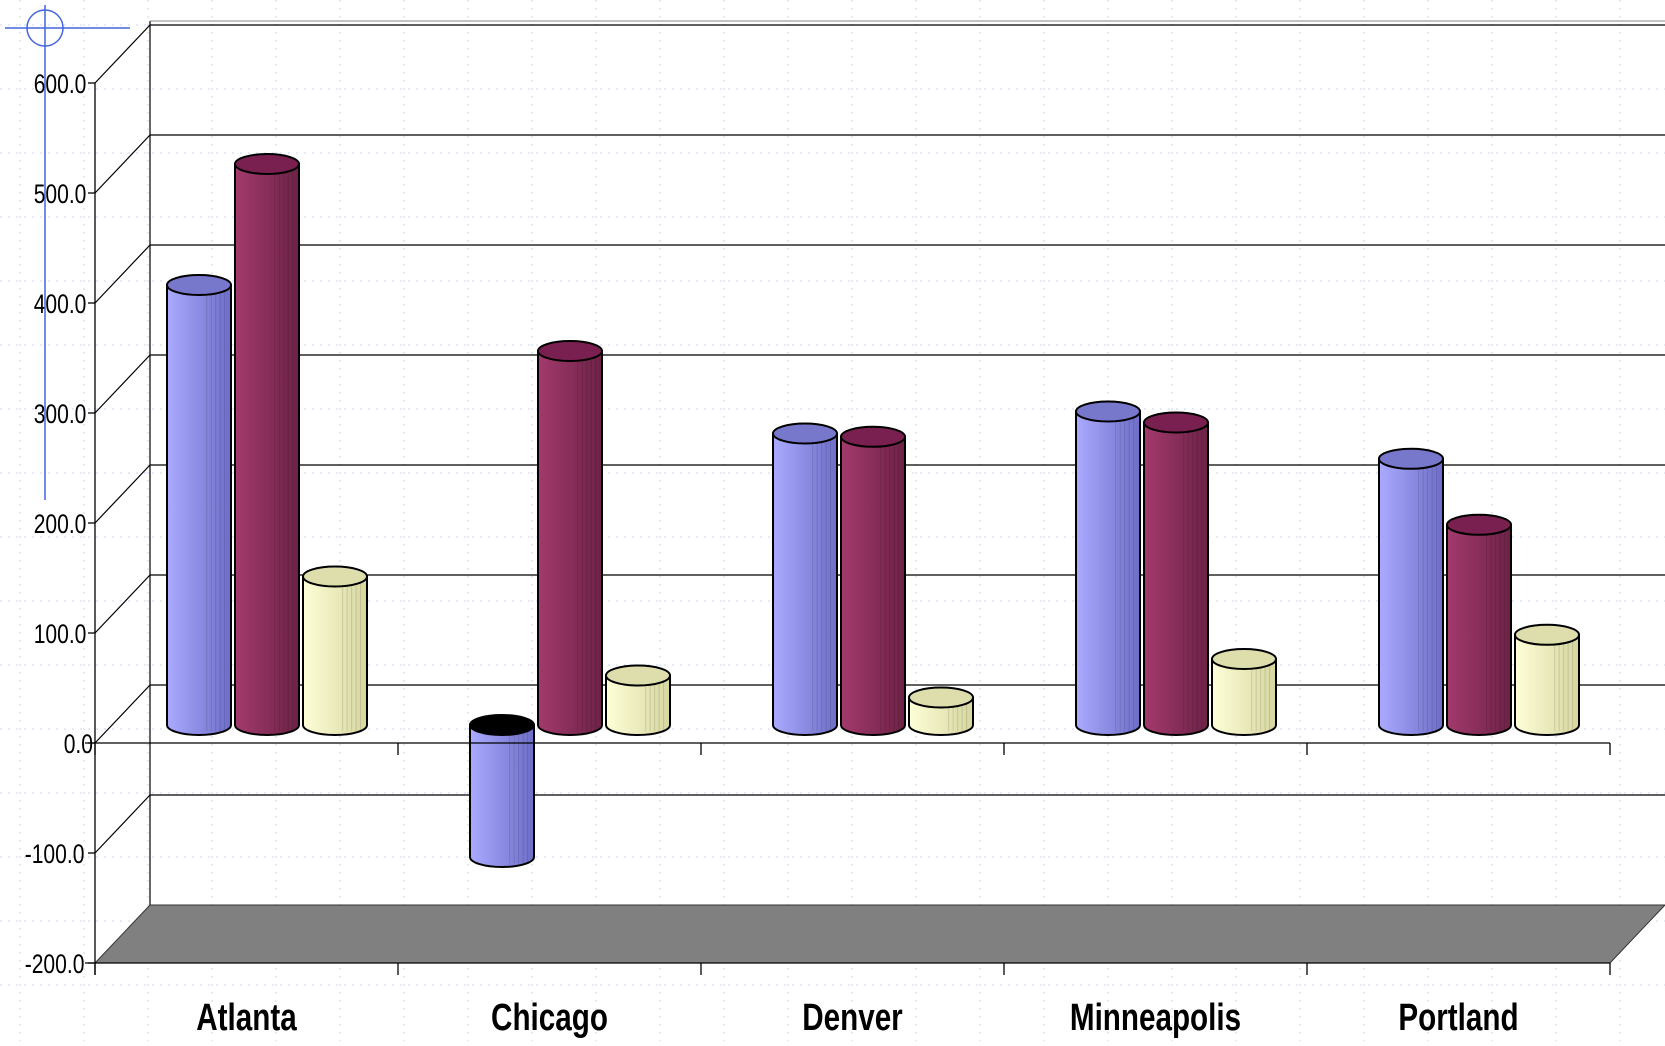 This screenshot has height=1046, width=1665. I want to click on x-category-label: Denver, so click(852, 1018).